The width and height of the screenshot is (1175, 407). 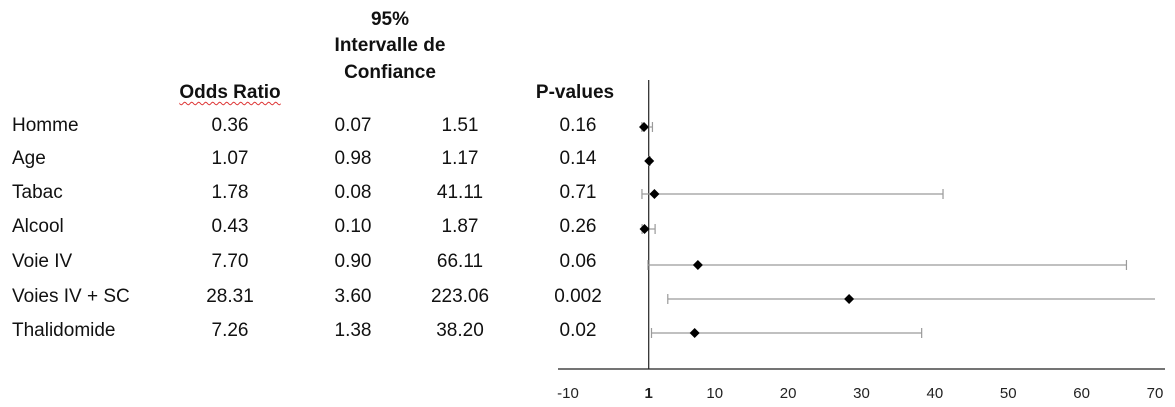 I want to click on odds-ratio-value: 7.70, so click(x=230, y=261).